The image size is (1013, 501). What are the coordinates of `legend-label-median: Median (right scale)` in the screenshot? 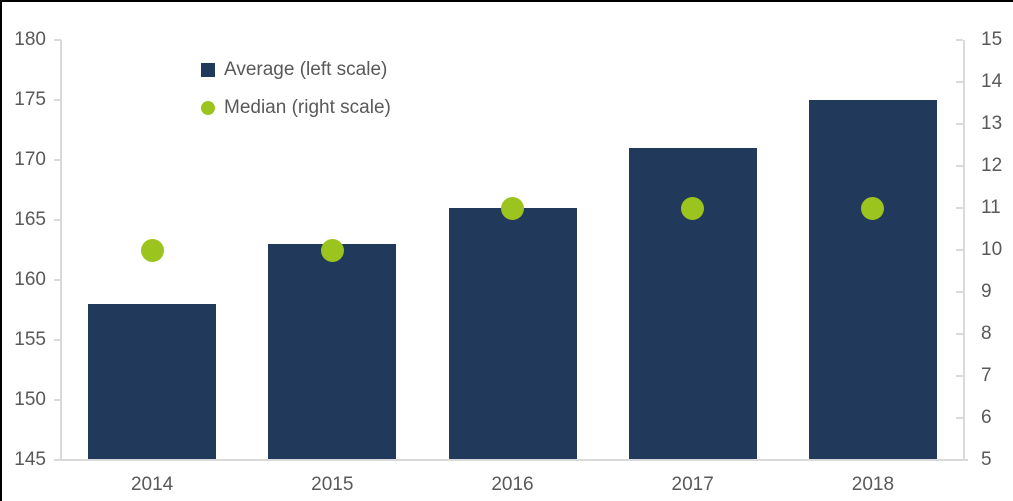 It's located at (307, 107).